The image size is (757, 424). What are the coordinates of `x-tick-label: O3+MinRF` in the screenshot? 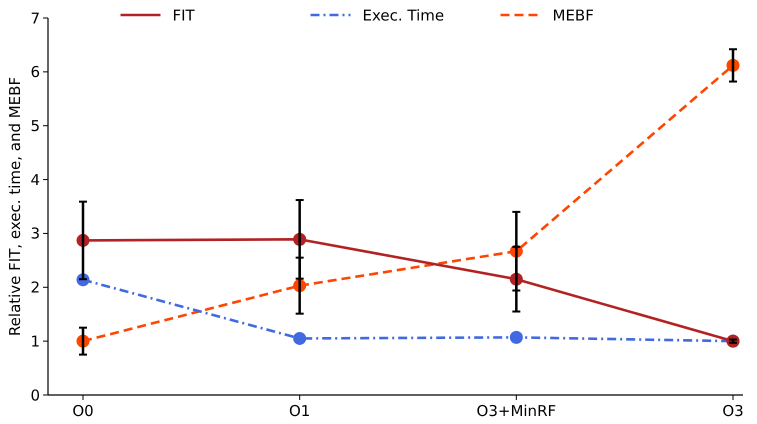 It's located at (516, 411).